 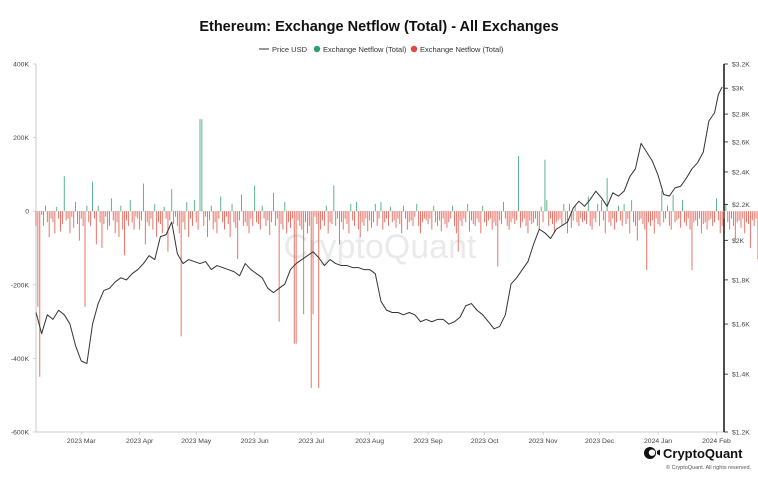 I want to click on legend-inflow-dot-icon, so click(x=317, y=49).